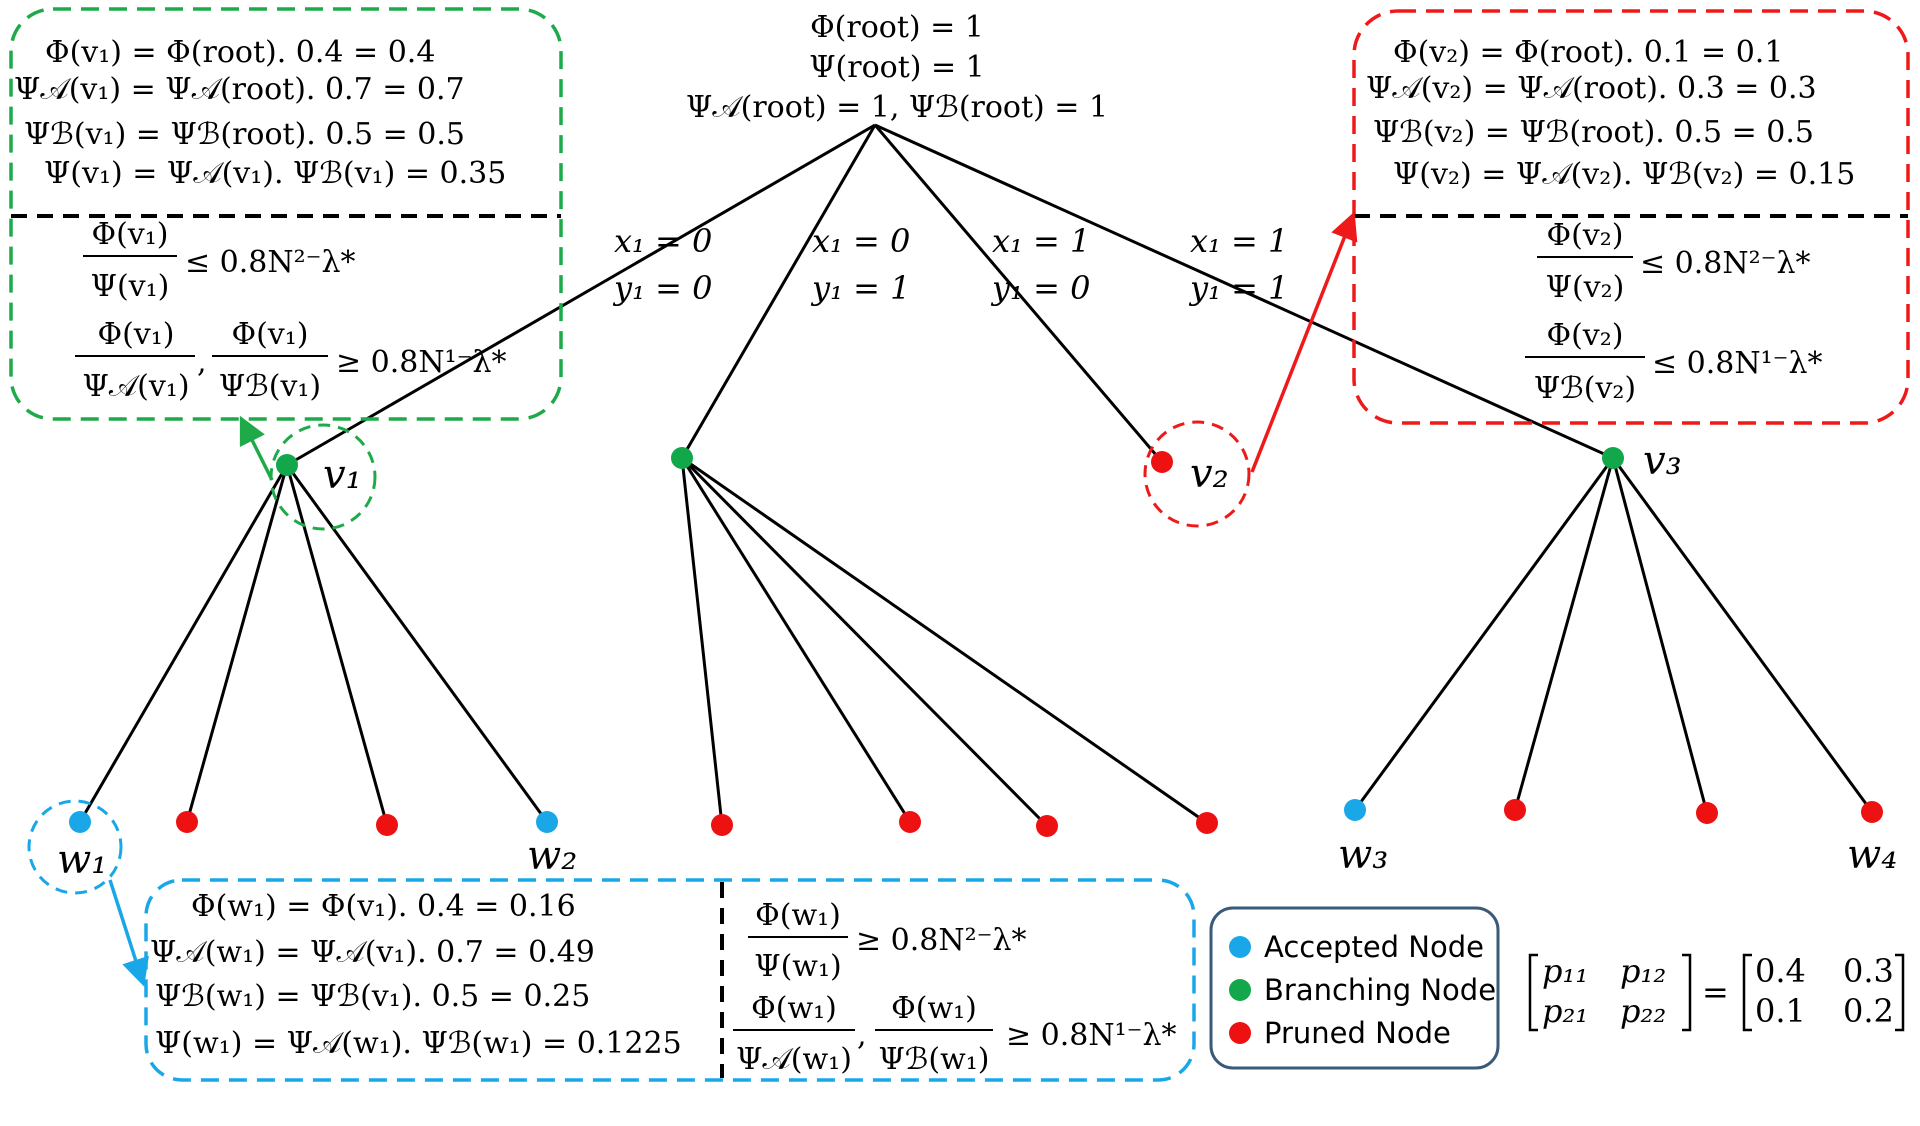  Describe the element at coordinates (1040, 288) in the screenshot. I see `edge-label-3-y: y₁ = 0` at that location.